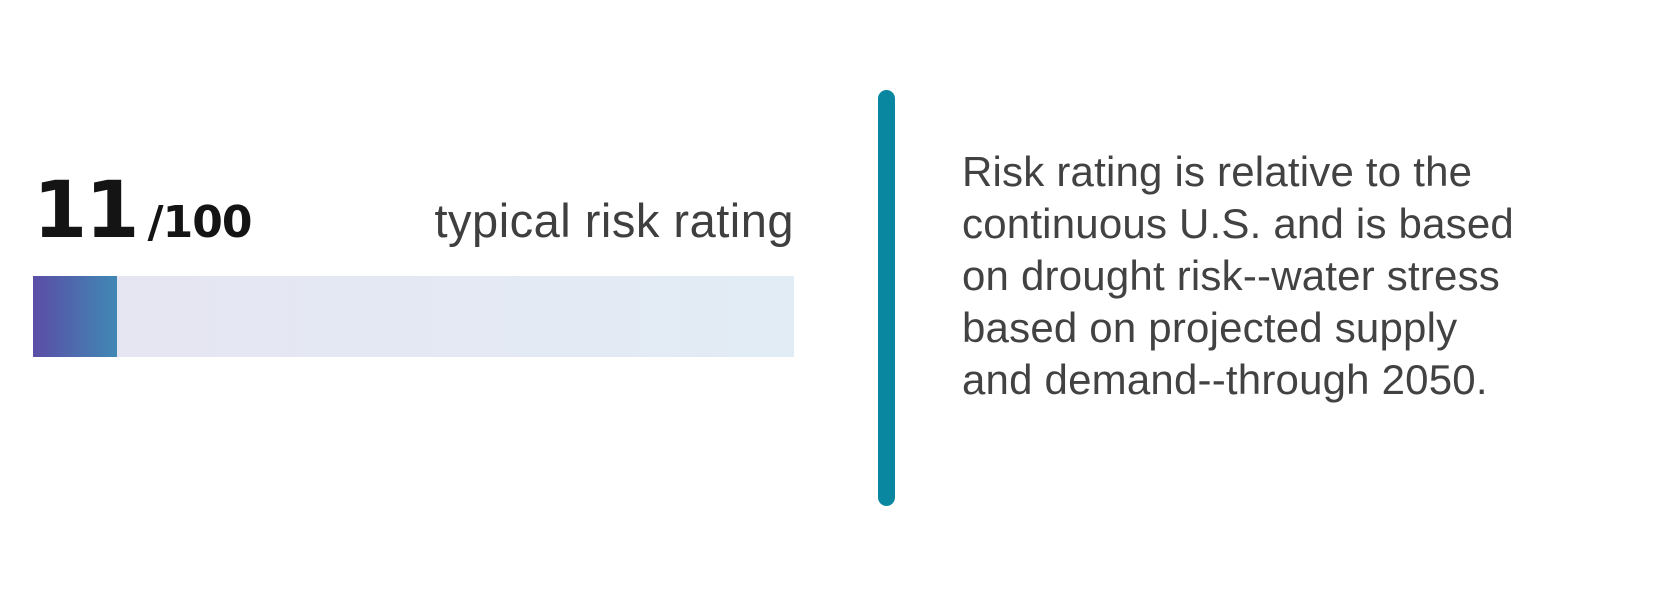 Image resolution: width=1680 pixels, height=600 pixels. I want to click on score-value: 11, so click(86, 211).